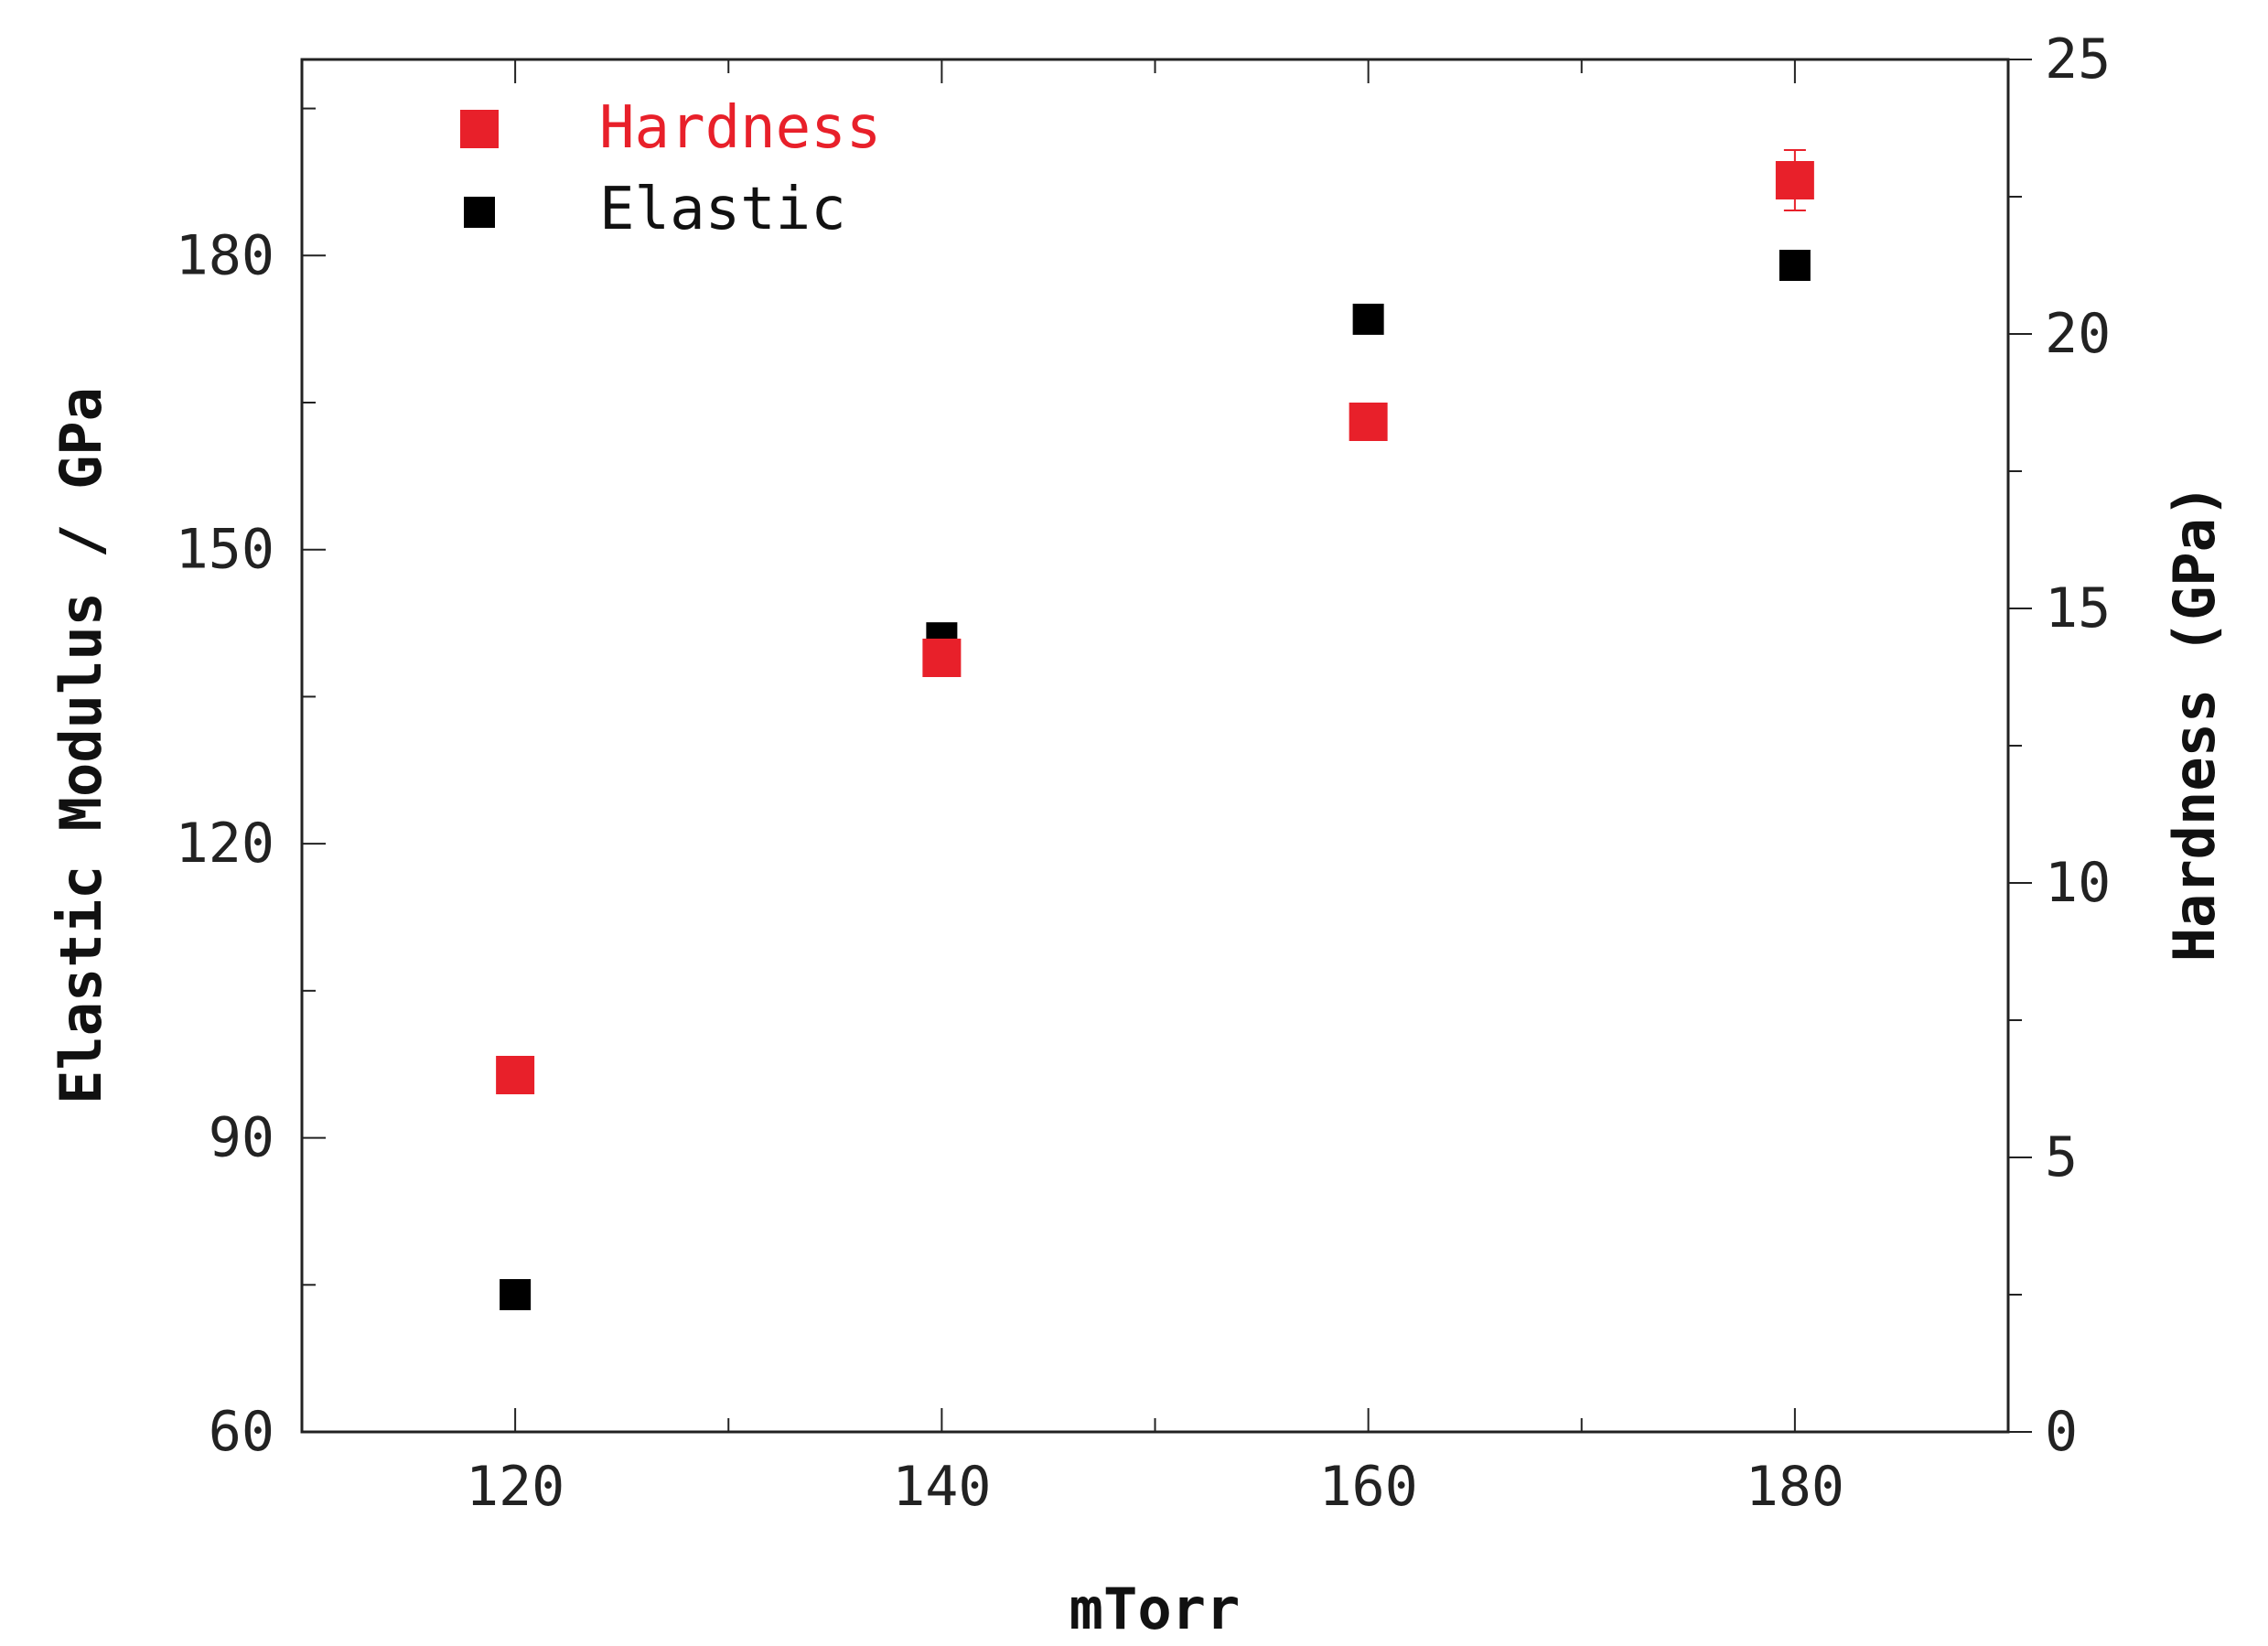 This screenshot has height=1646, width=2268. Describe the element at coordinates (2078, 334) in the screenshot. I see `y-right-tick-label: 20` at that location.